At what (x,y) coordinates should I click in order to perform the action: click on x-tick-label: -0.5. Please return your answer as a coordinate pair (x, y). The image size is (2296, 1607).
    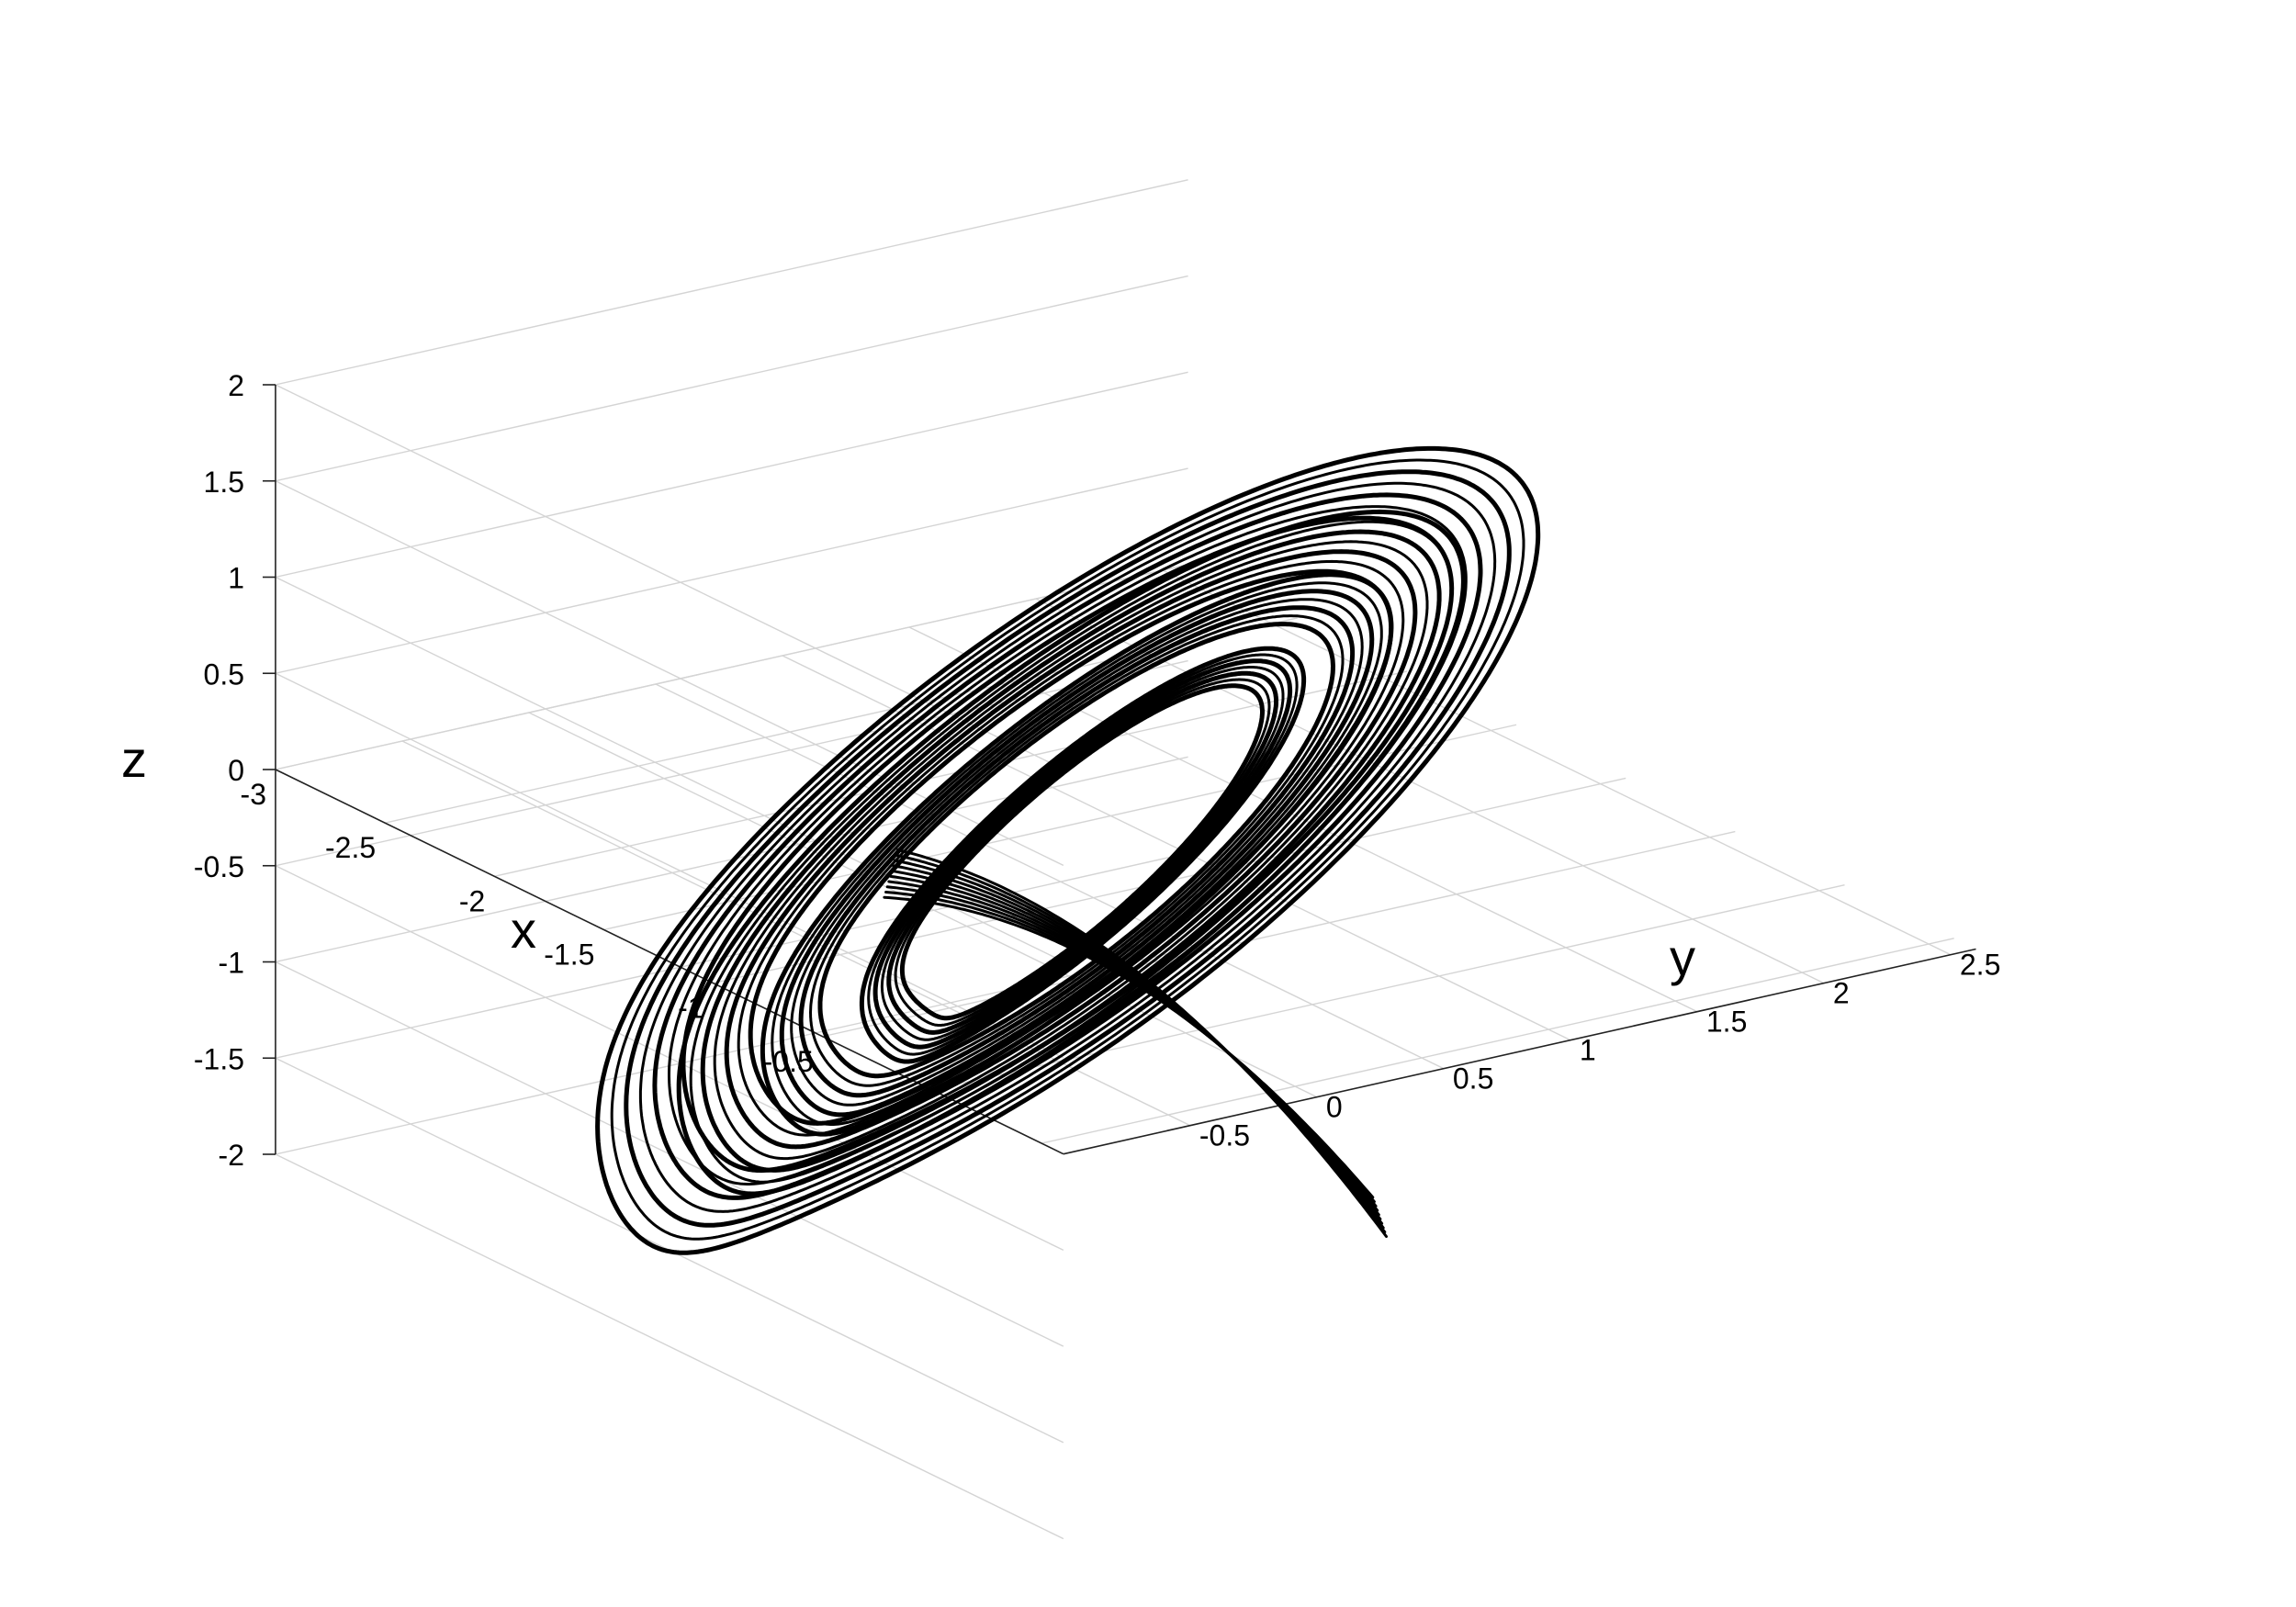
    Looking at the image, I should click on (789, 1061).